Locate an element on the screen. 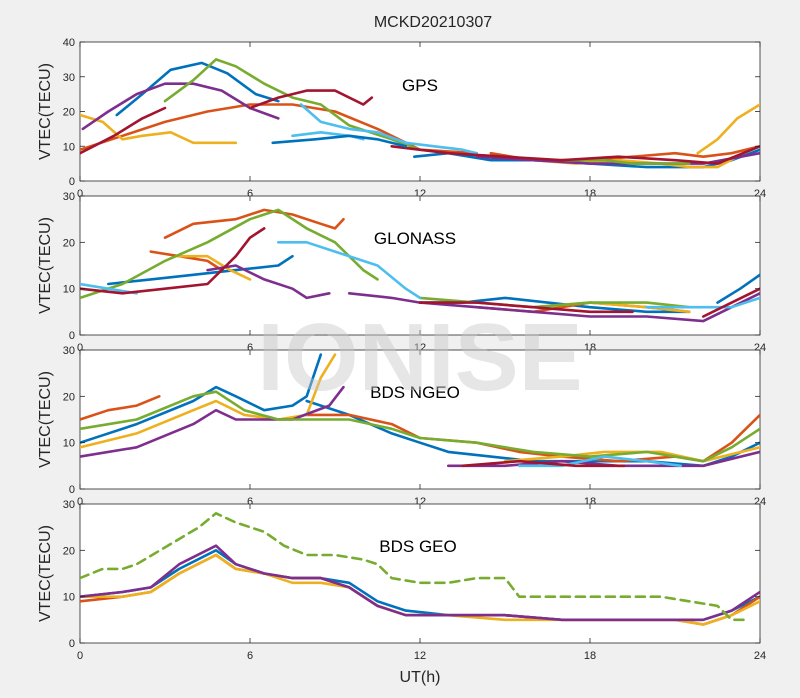  y-tick-label: 40 is located at coordinates (69, 43).